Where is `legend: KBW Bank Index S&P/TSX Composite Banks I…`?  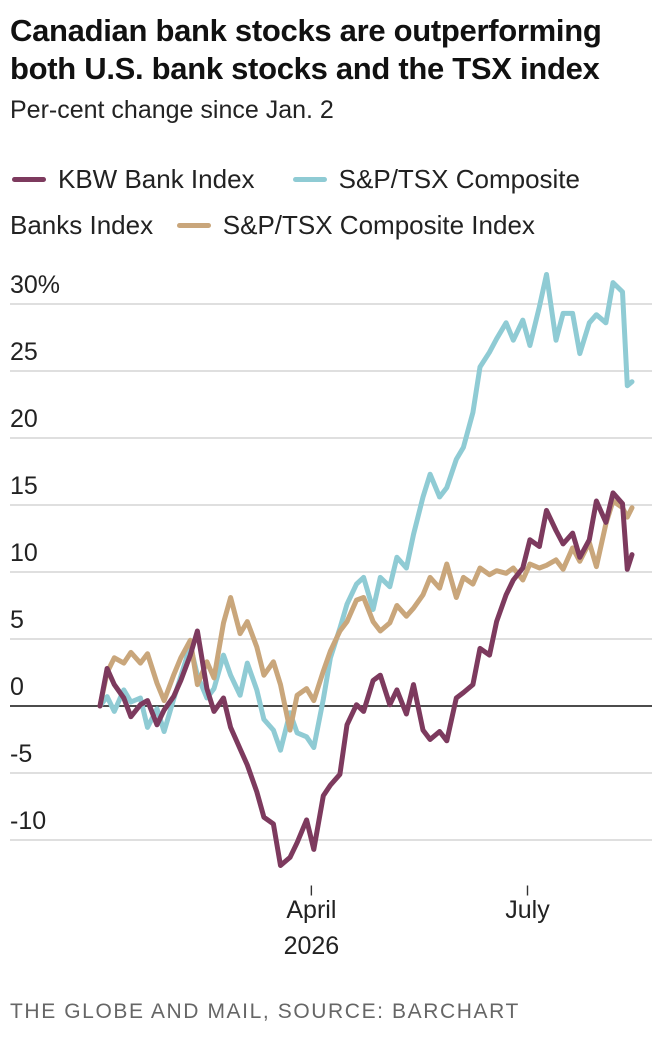
legend: KBW Bank Index S&P/TSX Composite Banks I… is located at coordinates (330, 202).